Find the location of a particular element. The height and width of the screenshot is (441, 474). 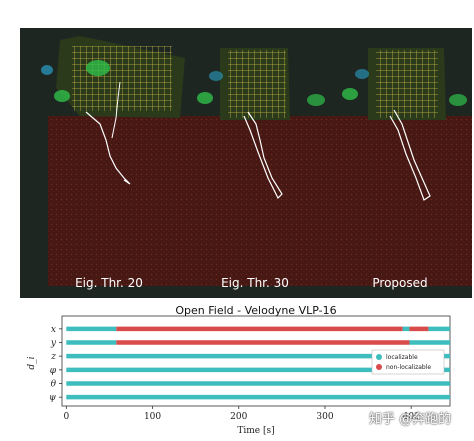

x-tick-label: 200 is located at coordinates (238, 417).